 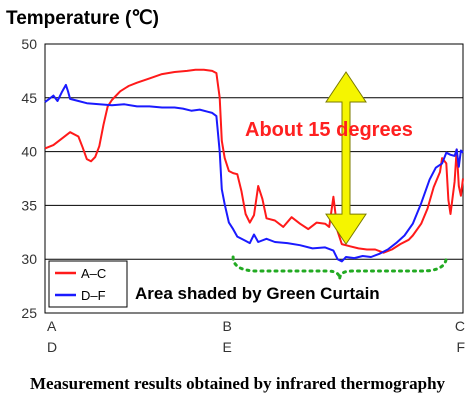 What do you see at coordinates (256, 336) in the screenshot?
I see `x-axis-ticks: AD BE CF` at bounding box center [256, 336].